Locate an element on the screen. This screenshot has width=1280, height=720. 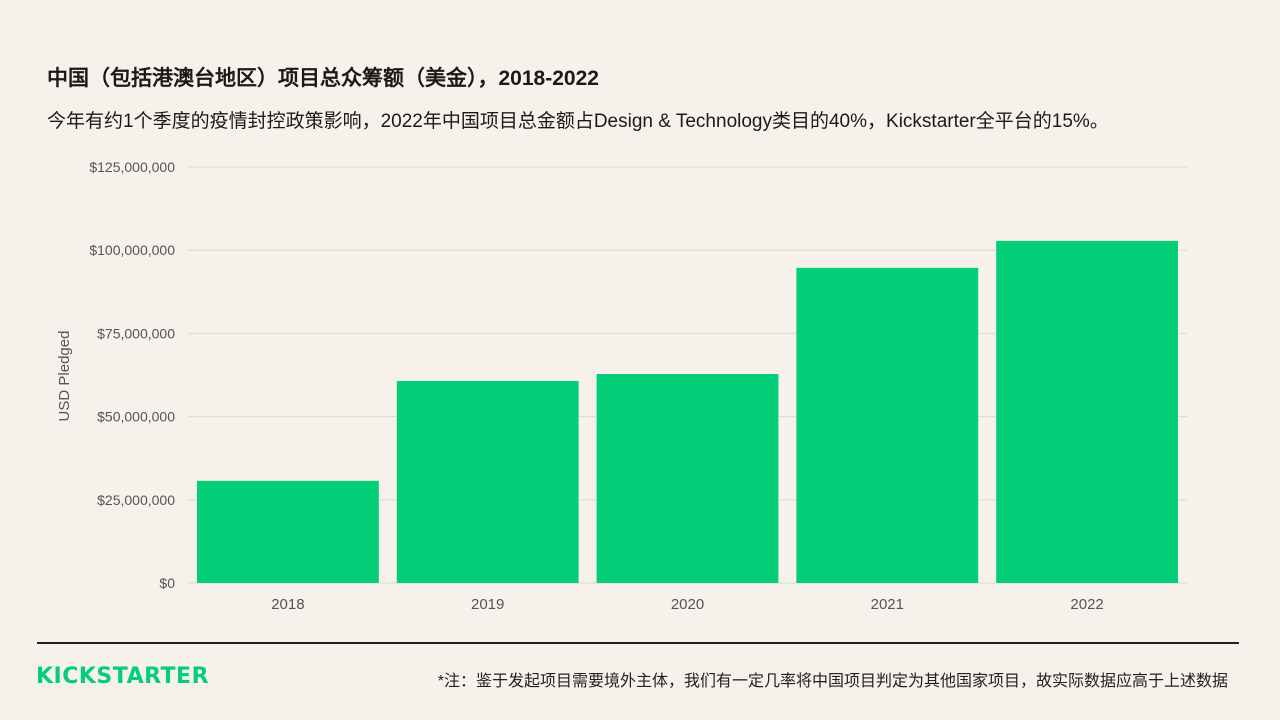
y-tick-label: $125,000,000 is located at coordinates (132, 167).